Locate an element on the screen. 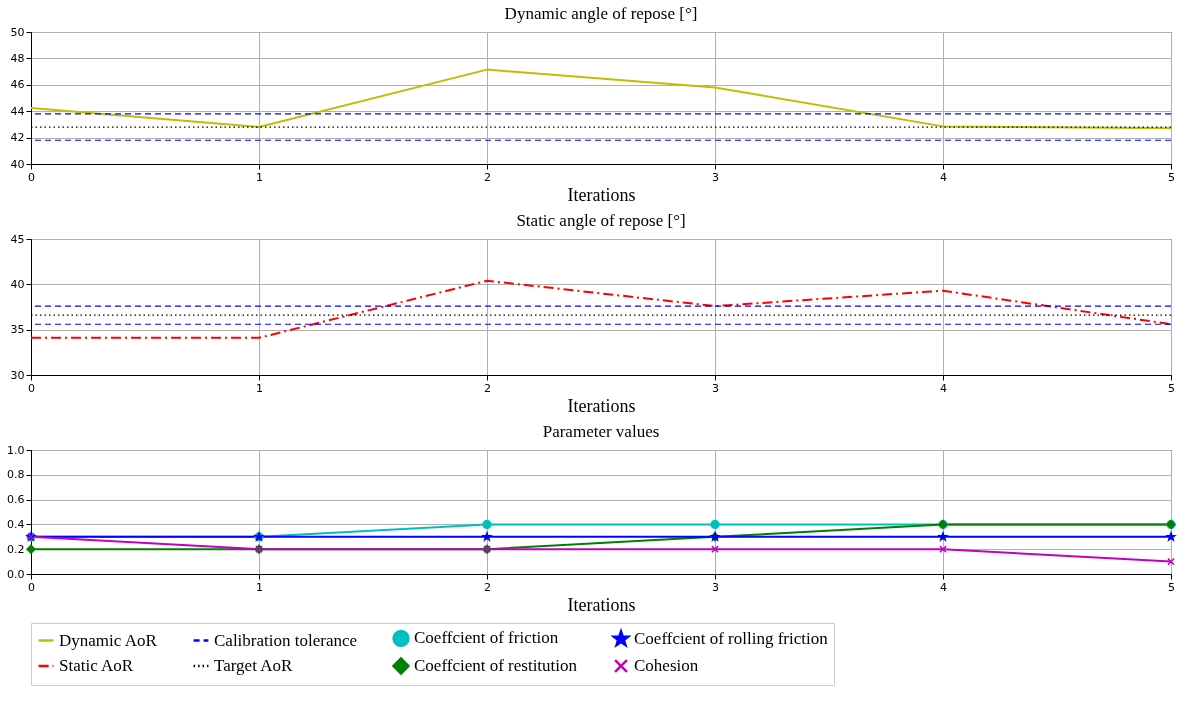  legend-label: Static AoR is located at coordinates (96, 665).